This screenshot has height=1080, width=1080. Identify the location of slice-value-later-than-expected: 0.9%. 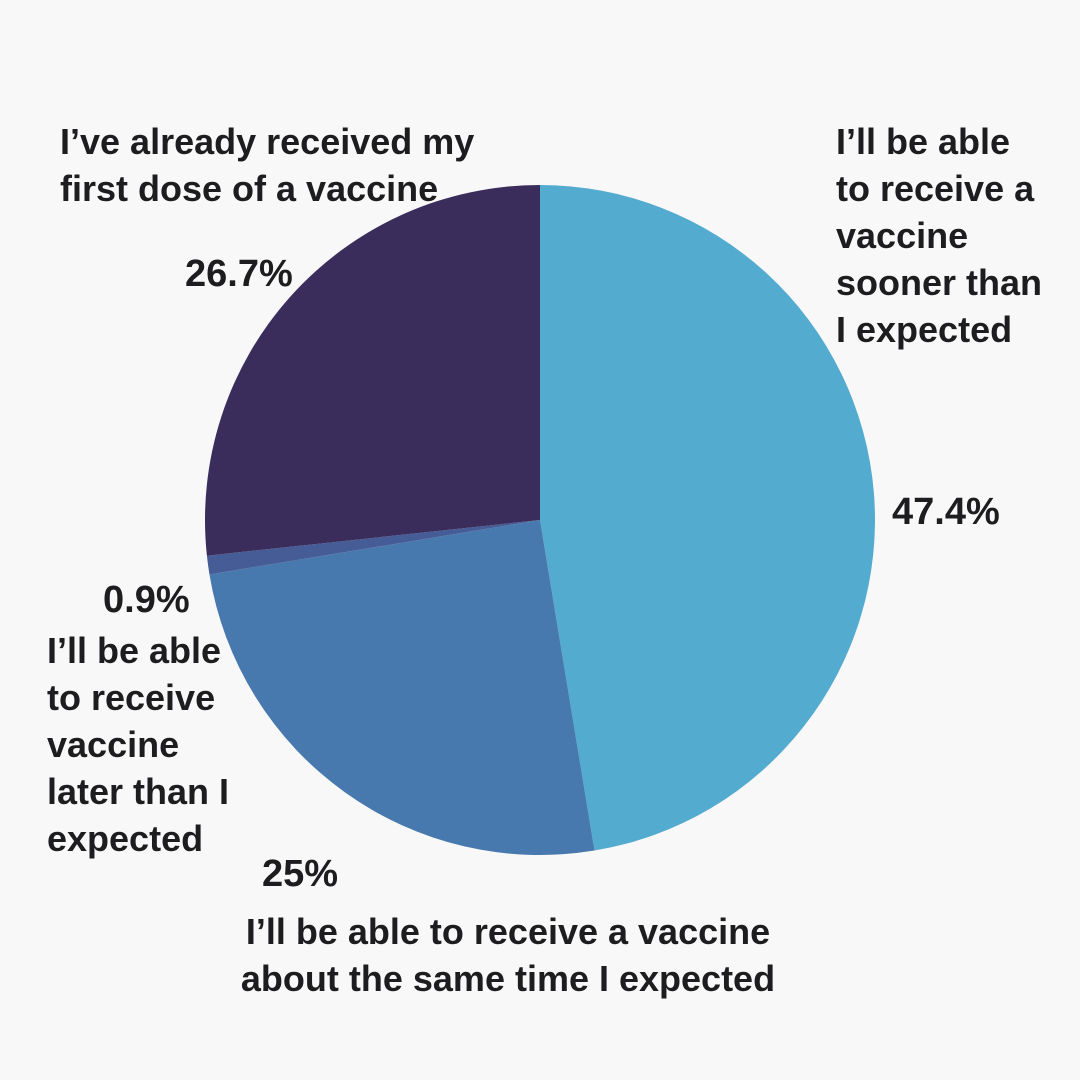
(146, 600).